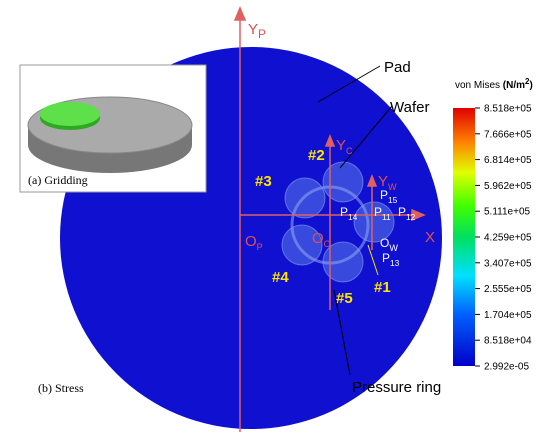 The height and width of the screenshot is (437, 550). What do you see at coordinates (387, 182) in the screenshot?
I see `subscript-label: YW` at bounding box center [387, 182].